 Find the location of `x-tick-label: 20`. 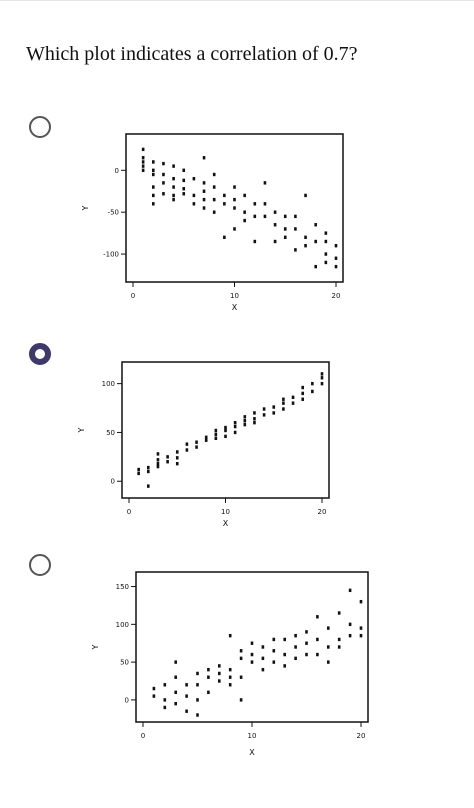

x-tick-label: 20 is located at coordinates (361, 736).